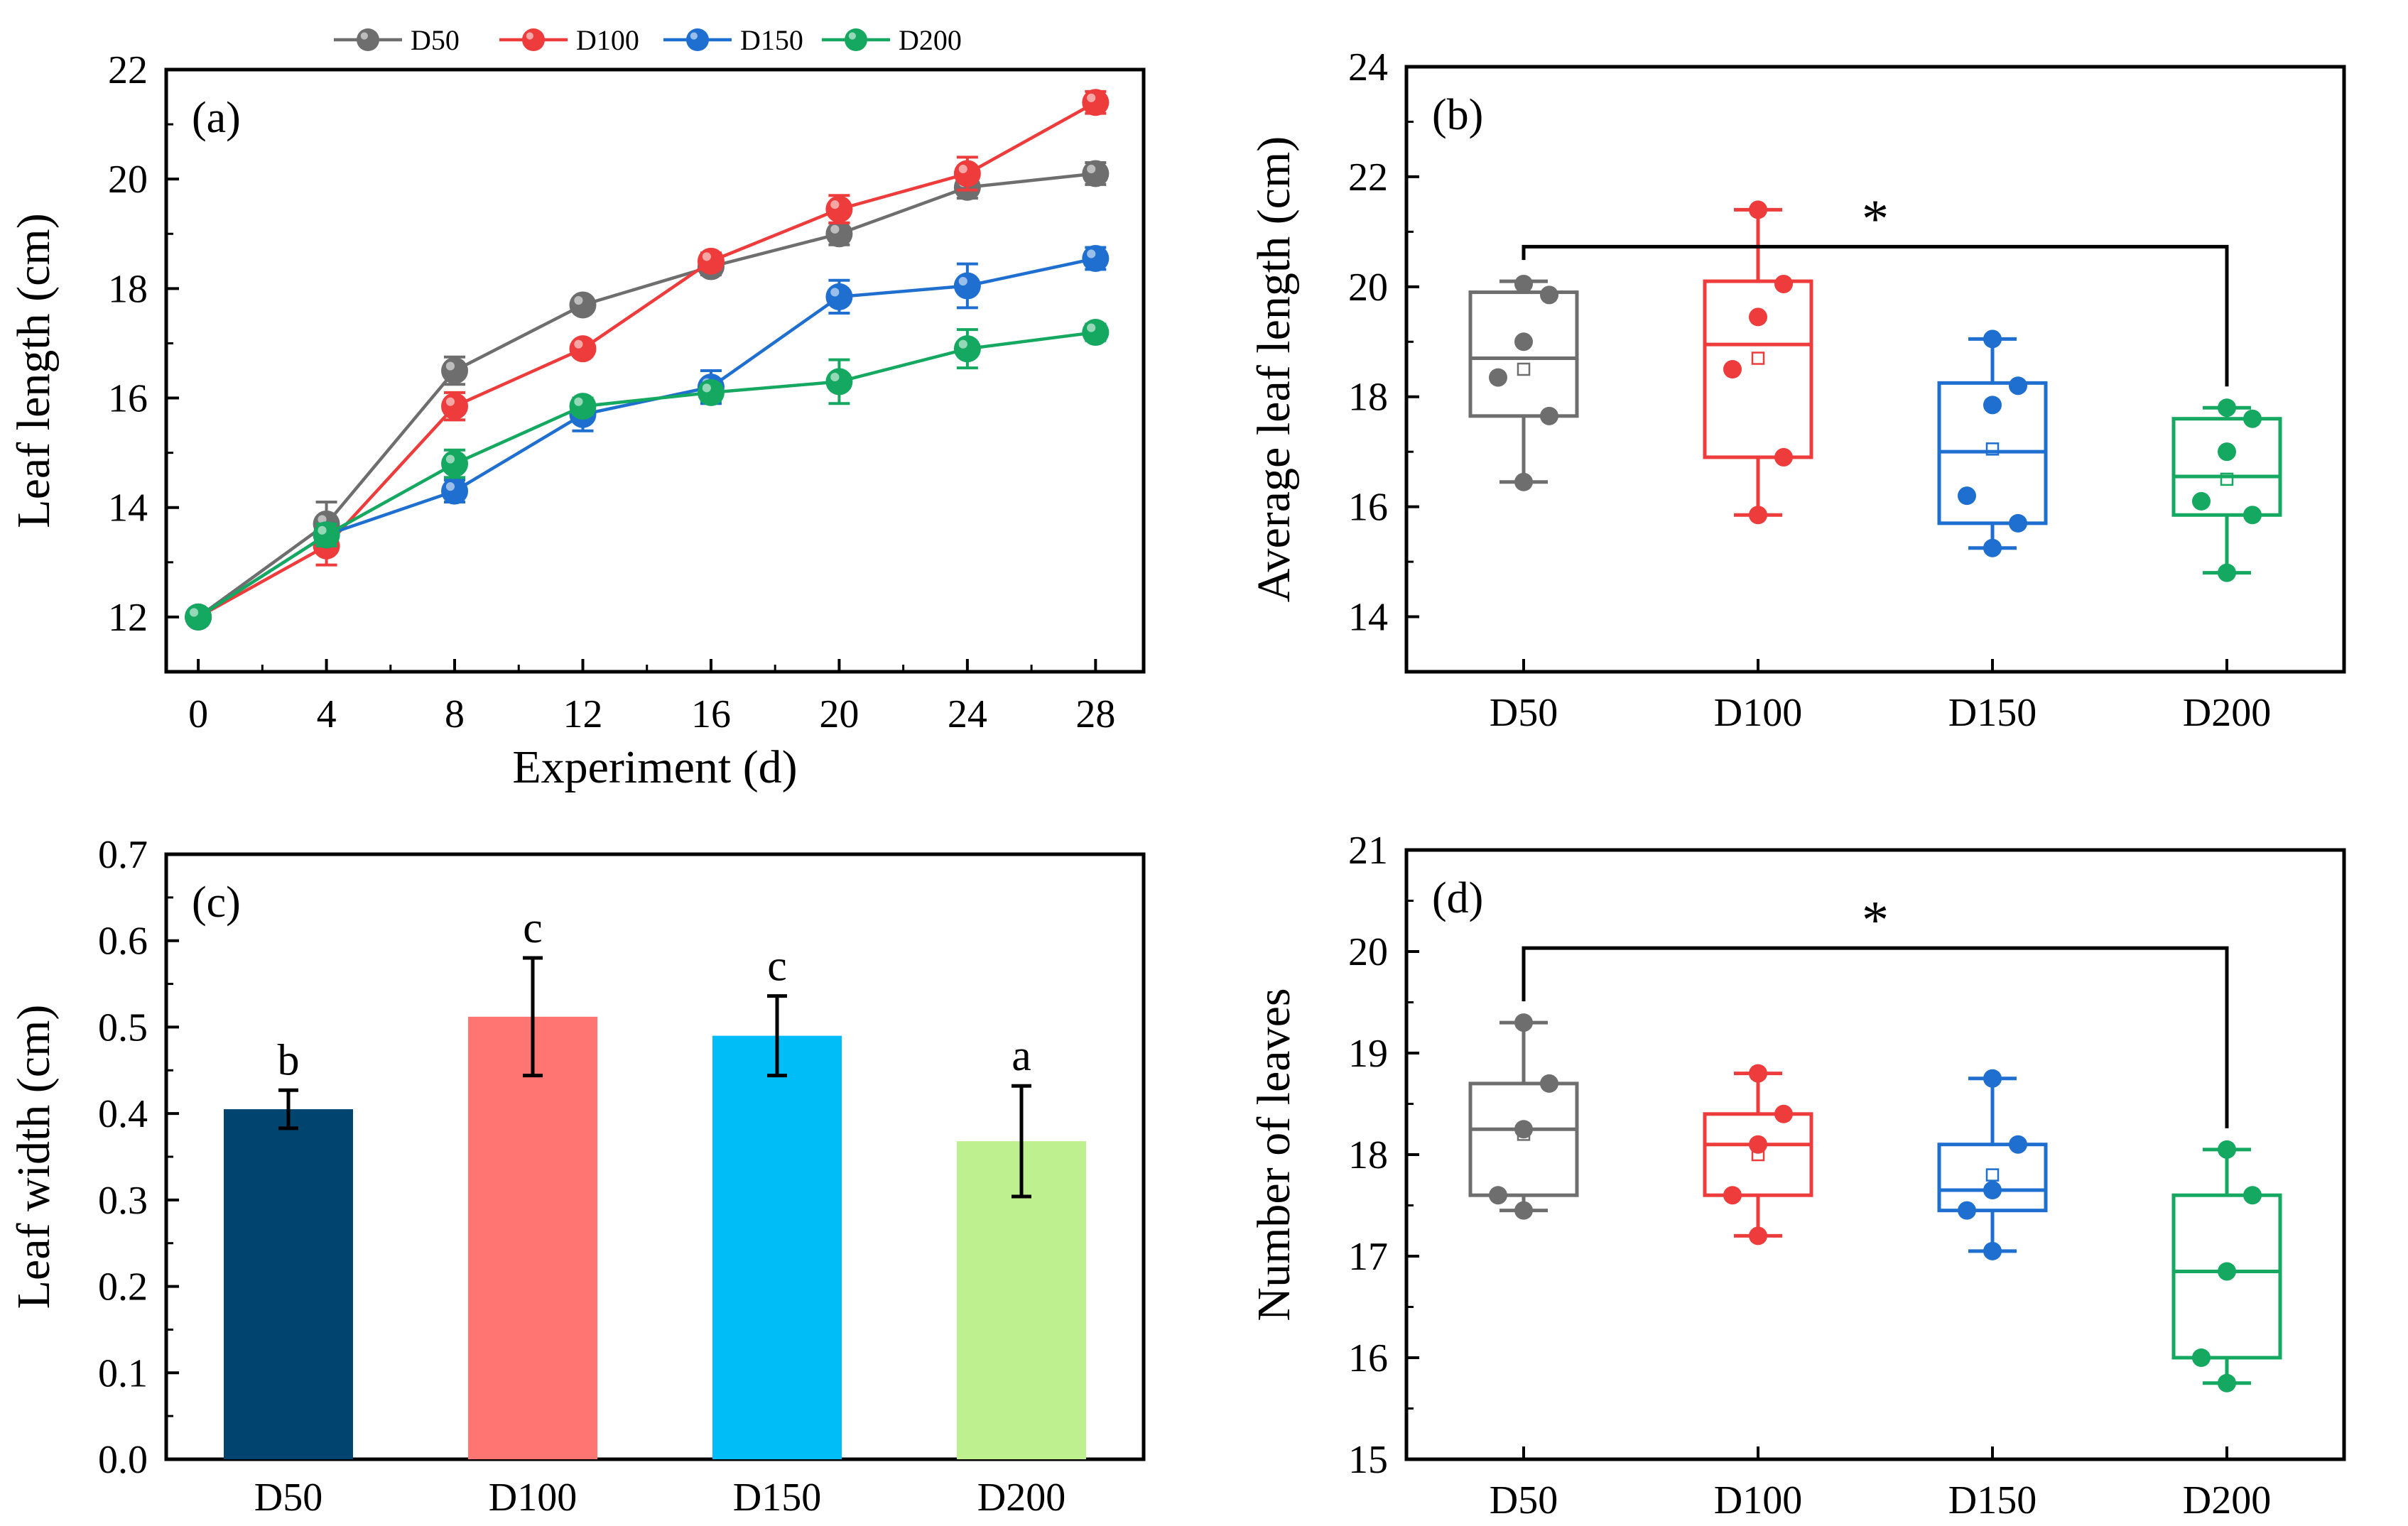 The image size is (2408, 1526). I want to click on box-mean, so click(1524, 369).